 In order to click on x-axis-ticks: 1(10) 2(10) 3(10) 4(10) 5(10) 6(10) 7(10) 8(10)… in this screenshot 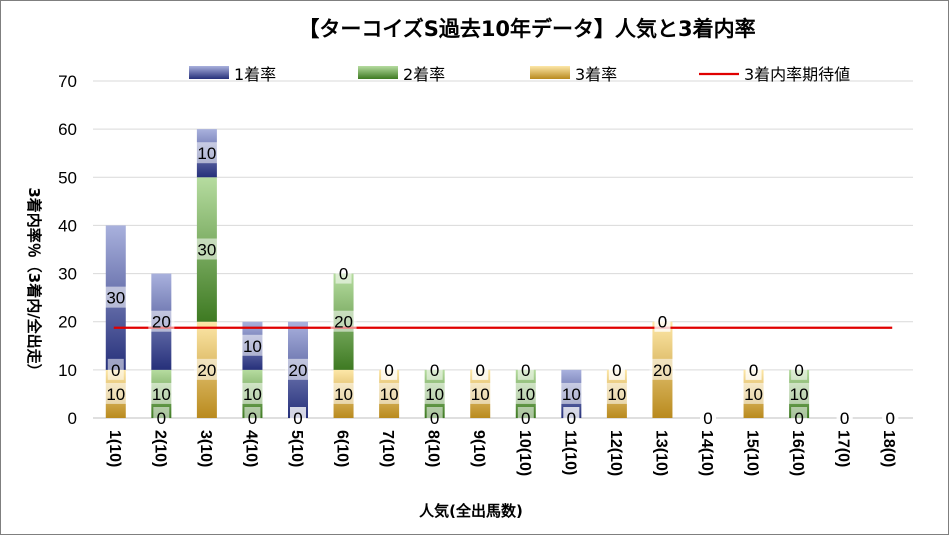, I will do `click(501, 453)`.